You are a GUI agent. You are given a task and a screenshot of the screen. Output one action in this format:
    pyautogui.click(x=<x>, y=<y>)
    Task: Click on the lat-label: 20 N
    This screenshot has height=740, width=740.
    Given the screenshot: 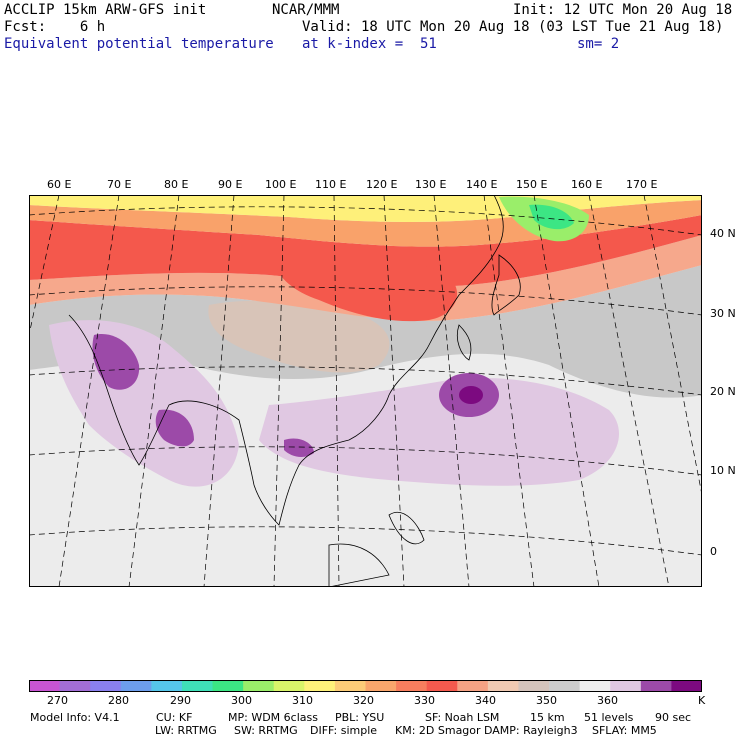 What is the action you would take?
    pyautogui.click(x=723, y=391)
    